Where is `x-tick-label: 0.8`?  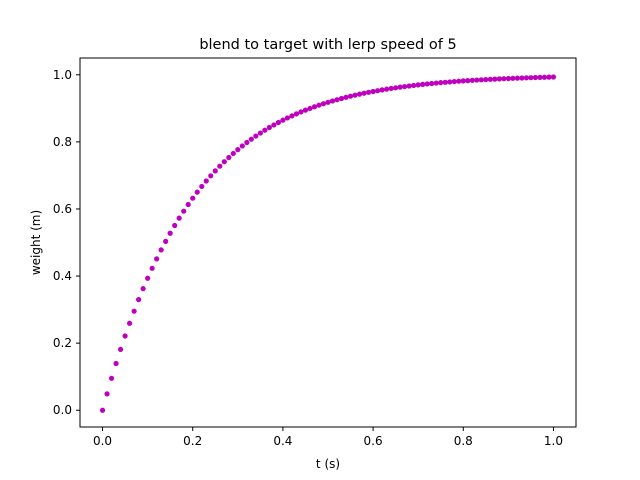
x-tick-label: 0.8 is located at coordinates (463, 441).